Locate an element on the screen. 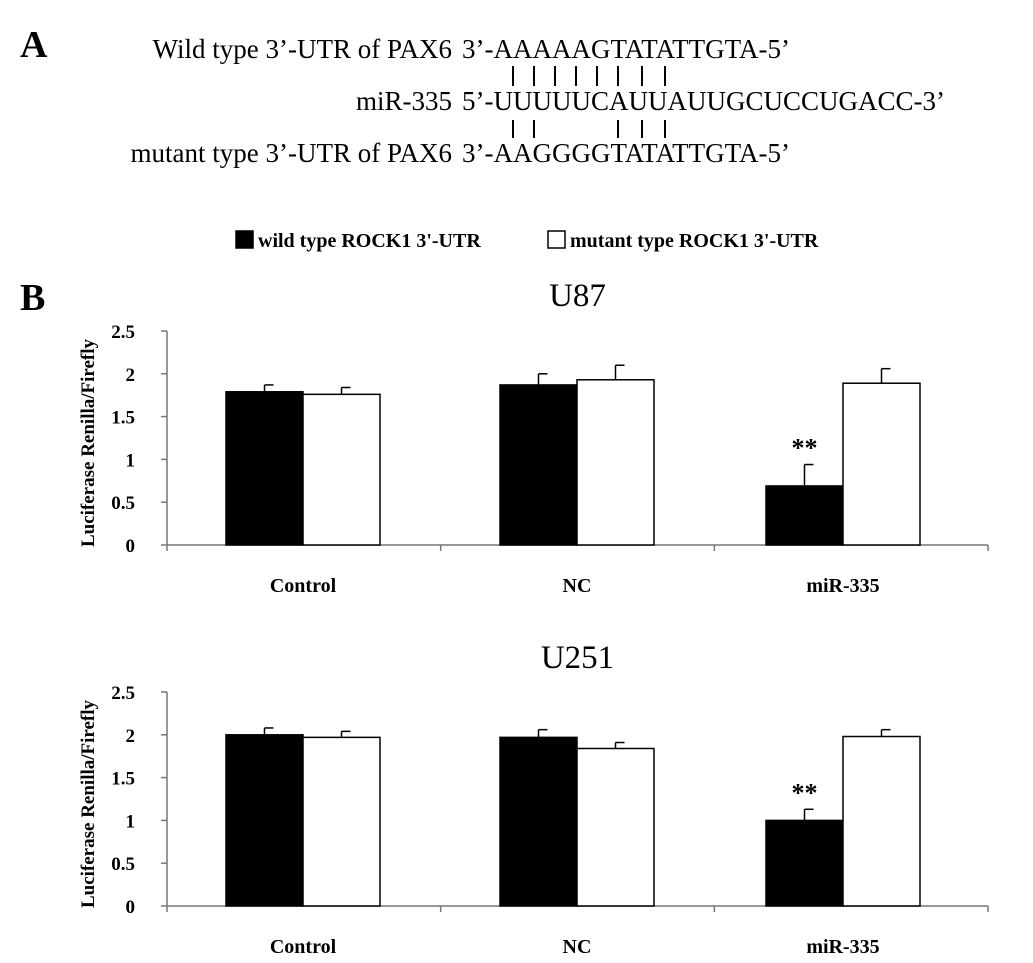 Image resolution: width=1033 pixels, height=963 pixels. chart-title: U251 is located at coordinates (577, 658).